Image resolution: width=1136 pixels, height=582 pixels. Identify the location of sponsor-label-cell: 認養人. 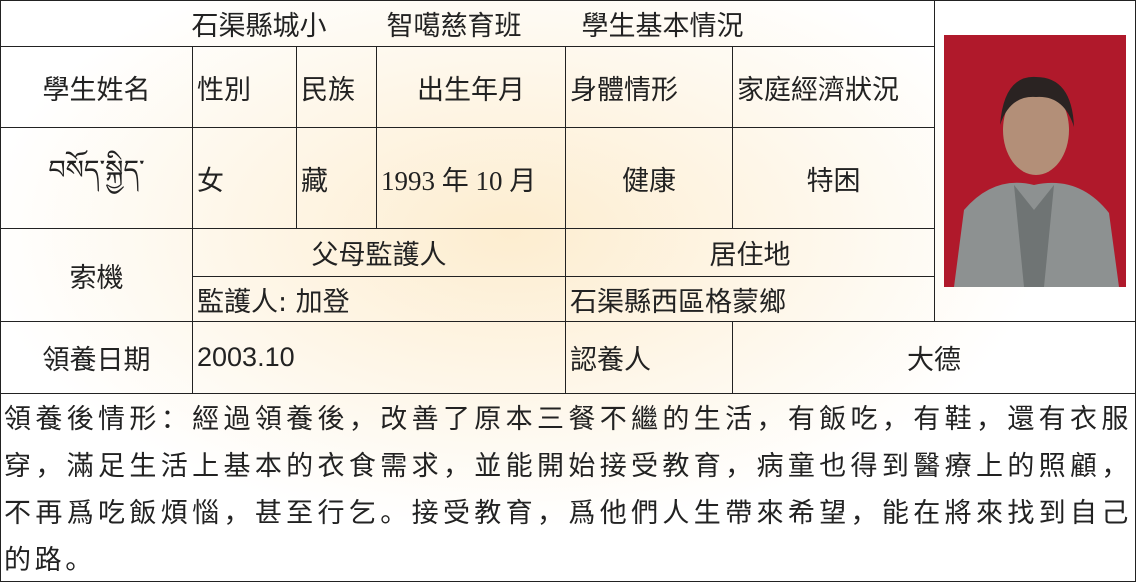
(649, 357).